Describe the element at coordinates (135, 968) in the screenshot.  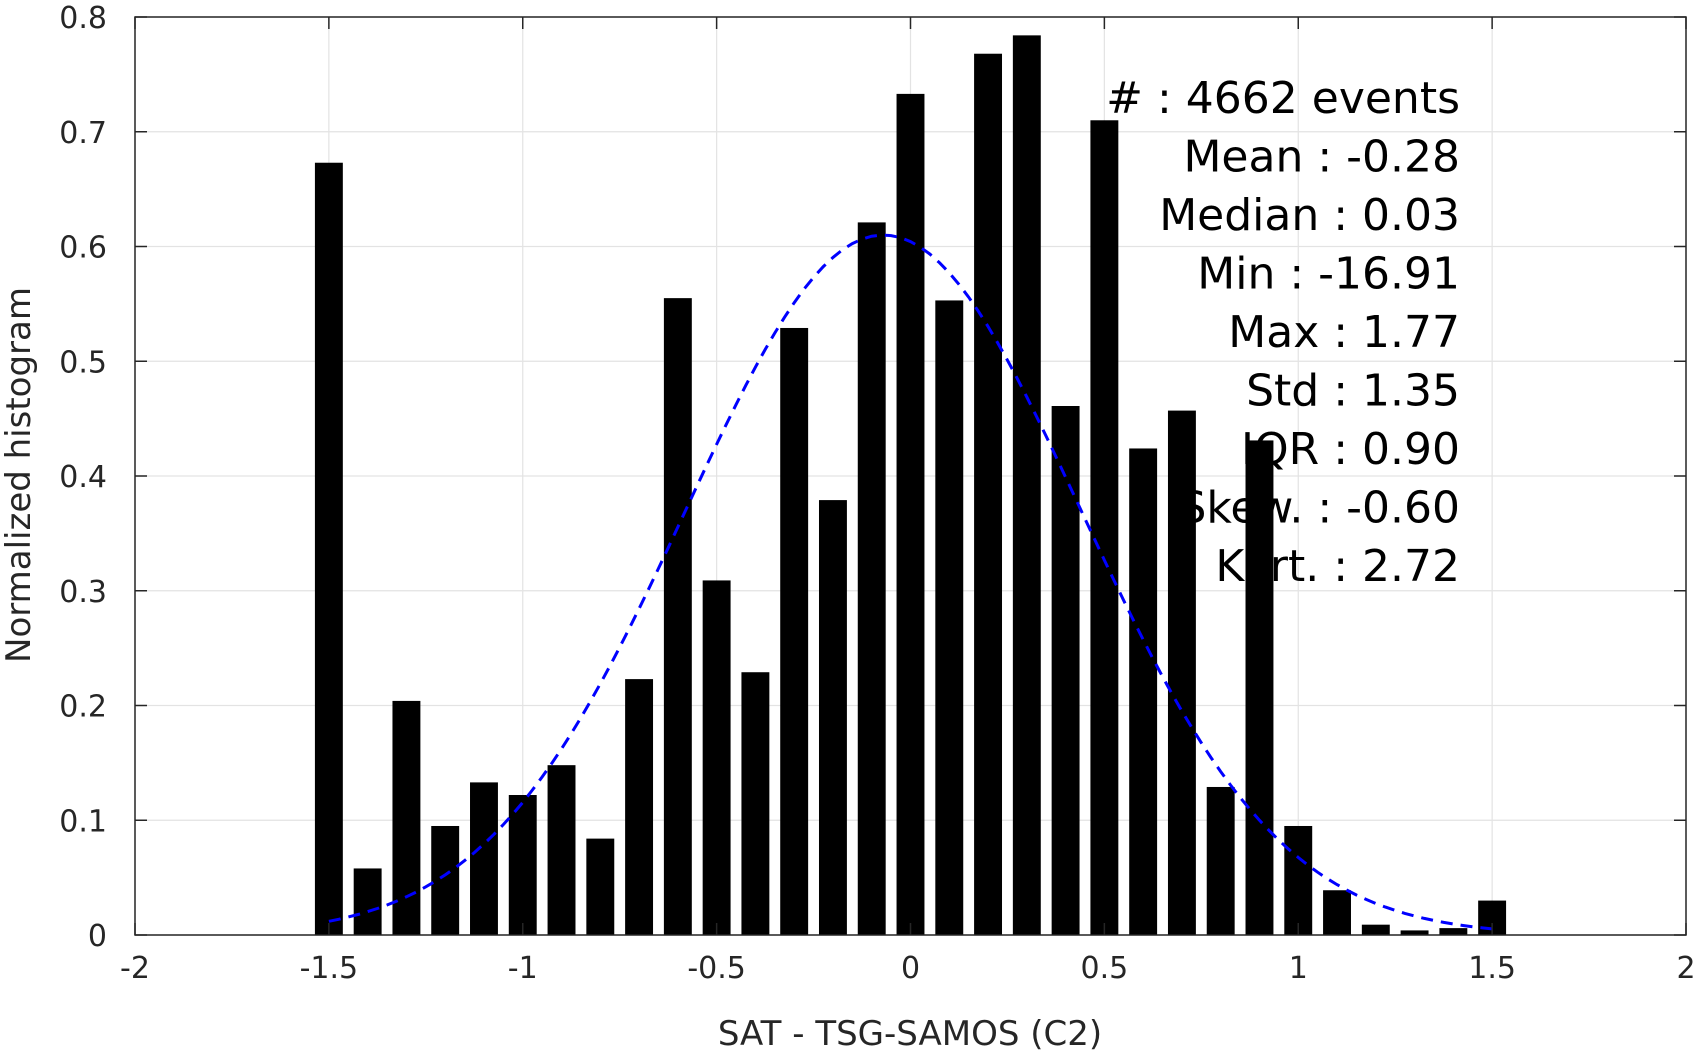
I see `x-tick-label: -2` at that location.